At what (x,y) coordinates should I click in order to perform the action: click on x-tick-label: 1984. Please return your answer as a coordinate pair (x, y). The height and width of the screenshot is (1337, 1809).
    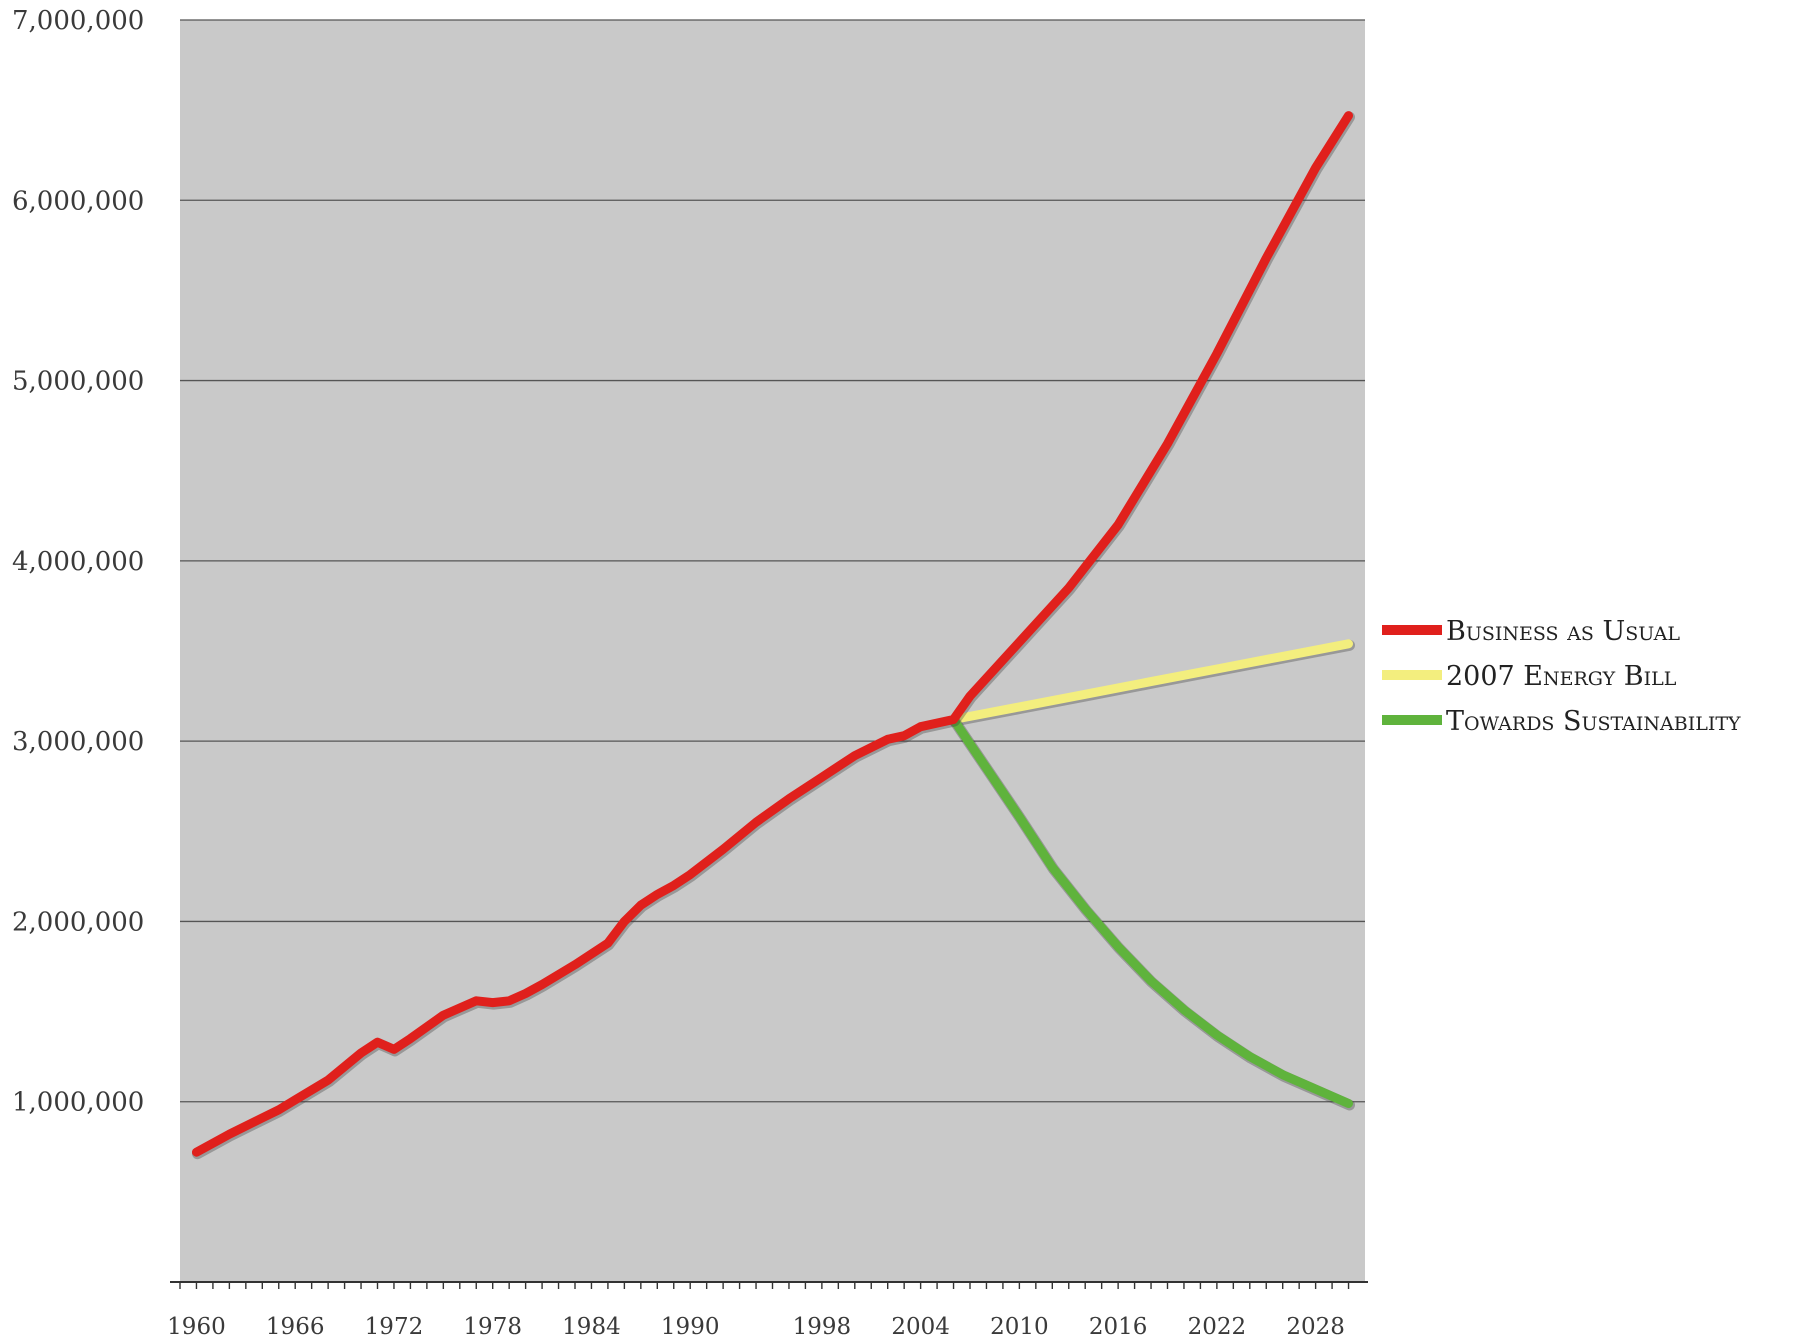
    Looking at the image, I should click on (591, 1325).